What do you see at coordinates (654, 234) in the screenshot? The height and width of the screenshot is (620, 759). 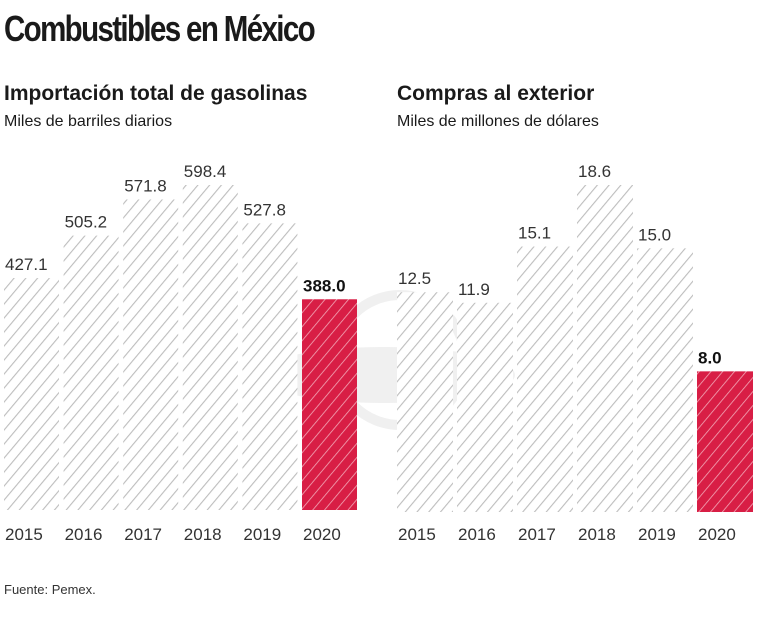 I see `data-label-2019: 15.0` at bounding box center [654, 234].